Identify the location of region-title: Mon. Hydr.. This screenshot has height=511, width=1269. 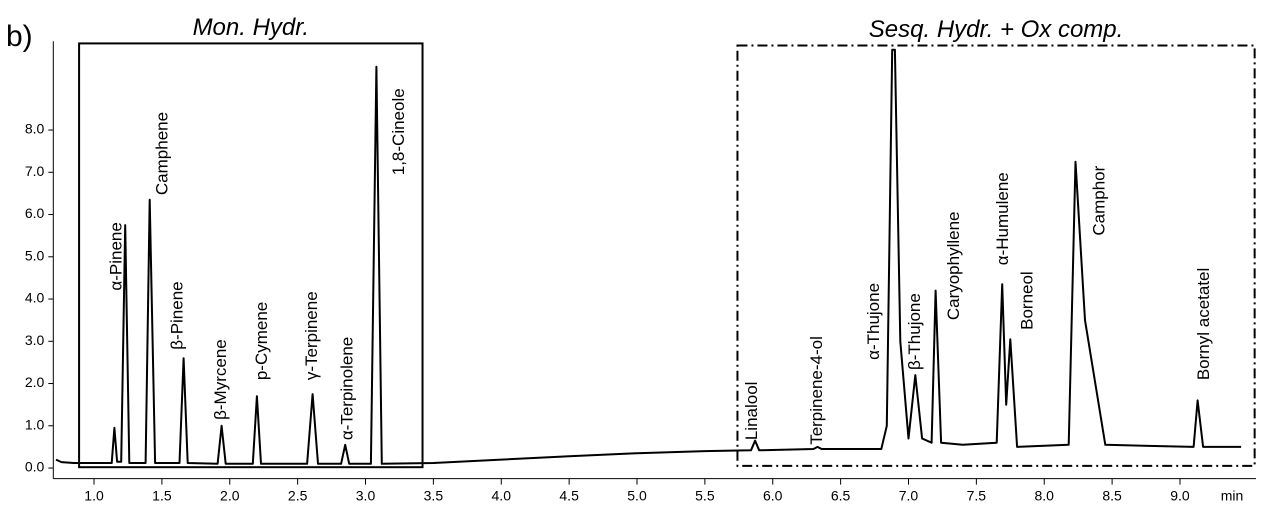
(251, 27).